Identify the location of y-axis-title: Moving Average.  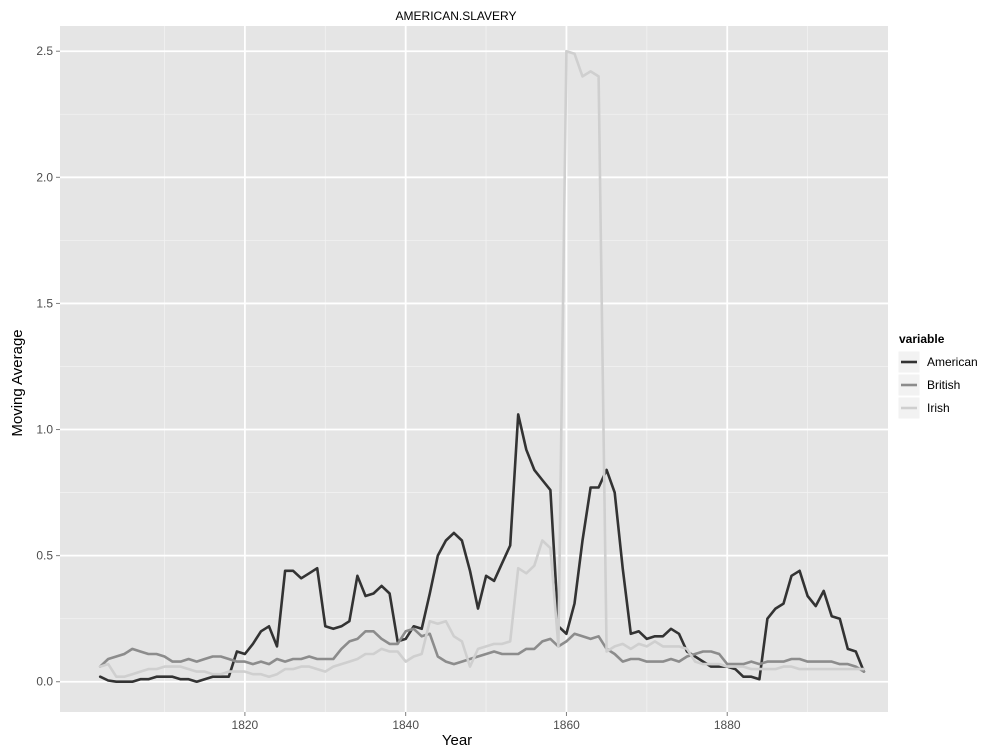
(17, 382).